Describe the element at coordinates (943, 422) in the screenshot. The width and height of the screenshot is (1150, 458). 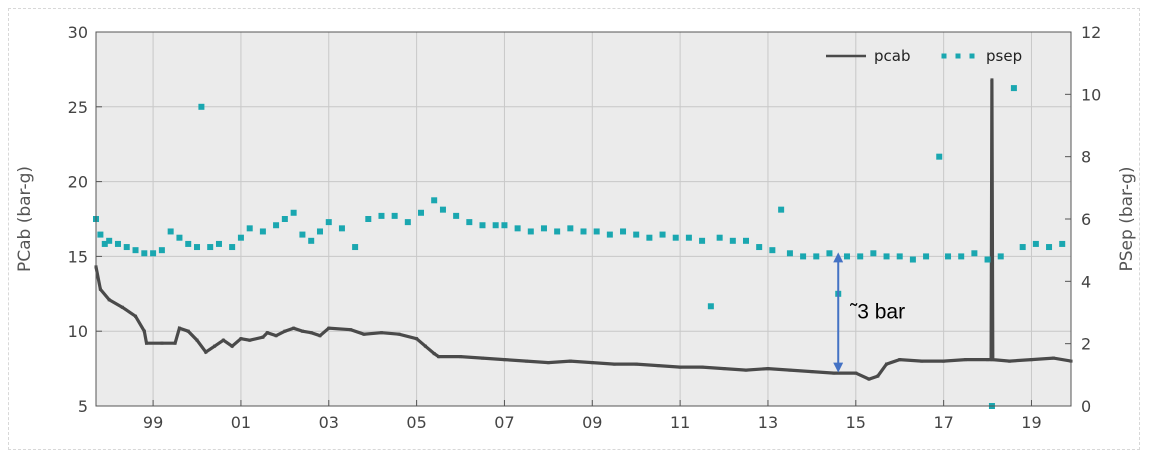
I see `x-tick-label: 17` at that location.